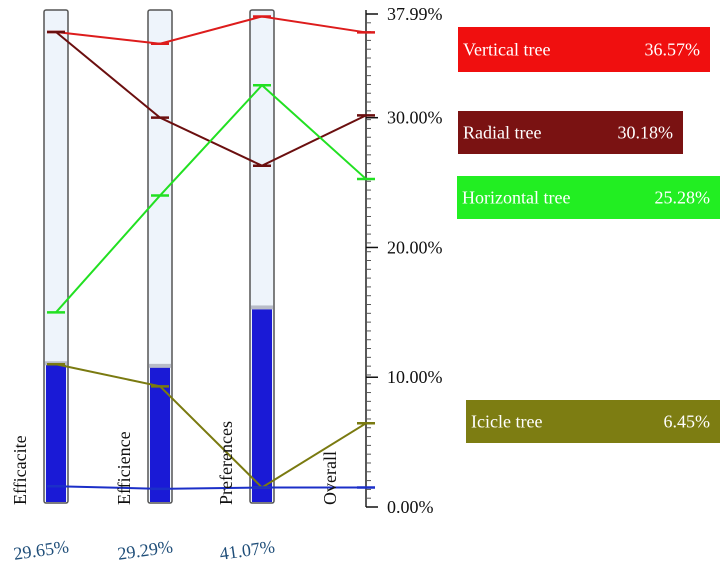 The height and width of the screenshot is (564, 720). I want to click on criterion-label: Efficience, so click(124, 468).